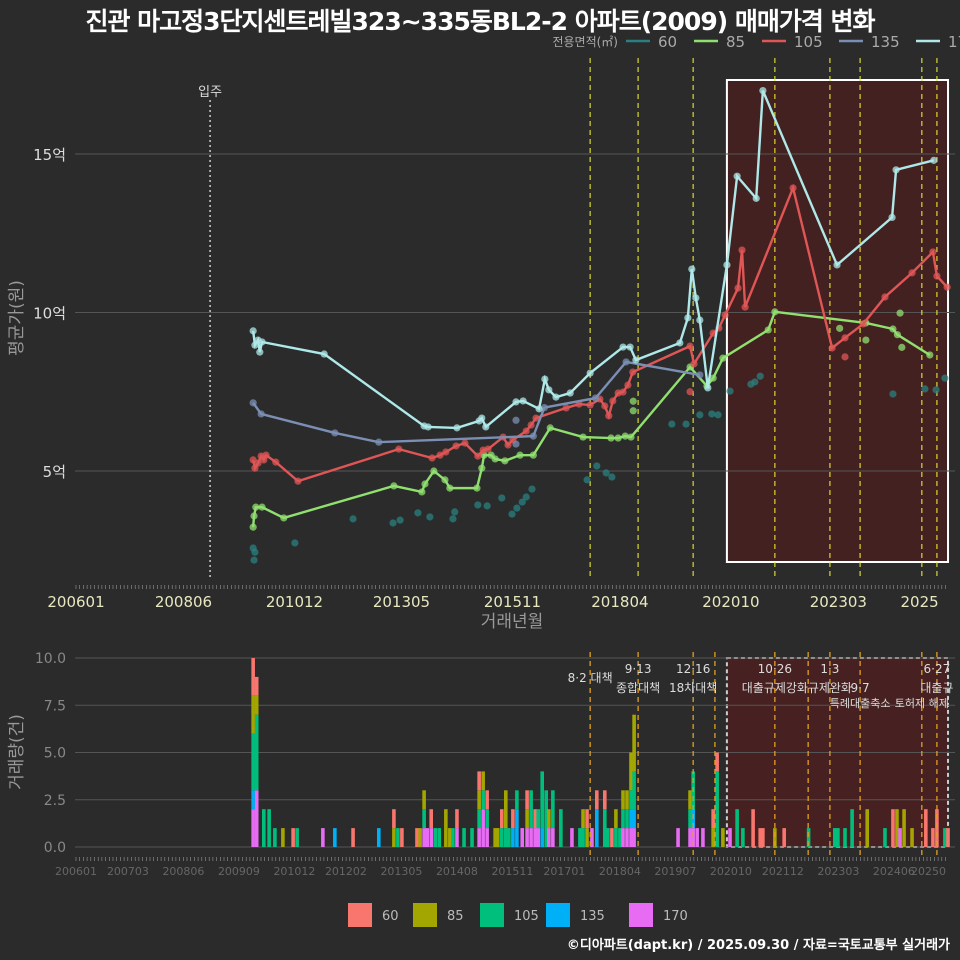  Describe the element at coordinates (210, 92) in the screenshot. I see `move-in-label: 입주` at that location.